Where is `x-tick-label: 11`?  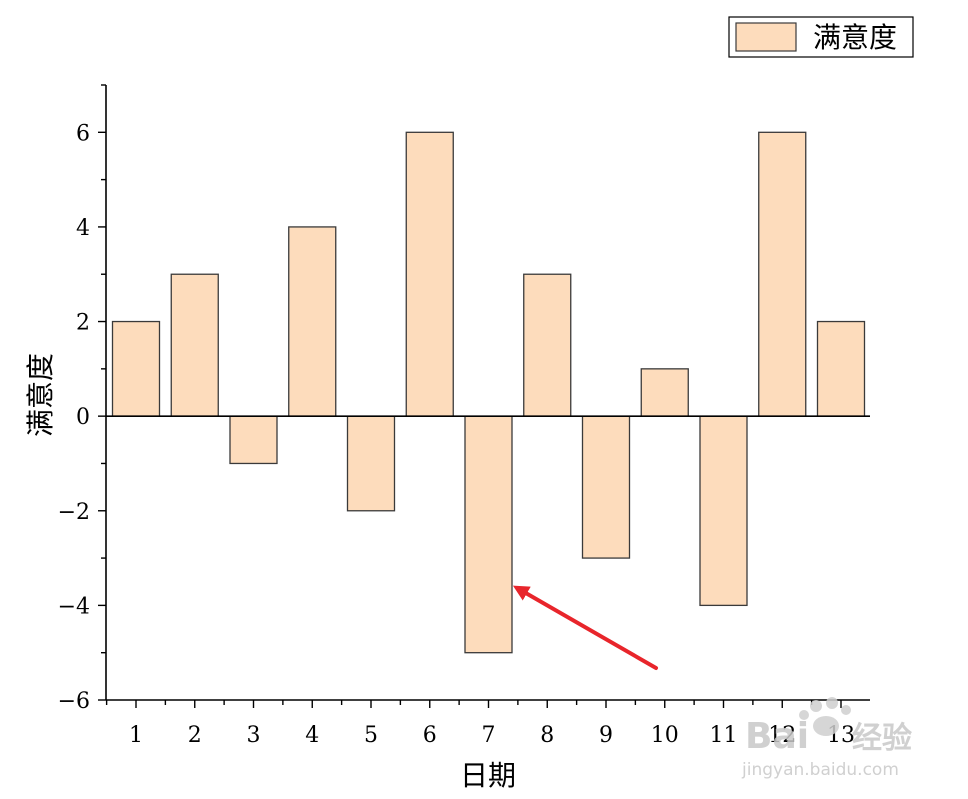 x-tick-label: 11 is located at coordinates (724, 735).